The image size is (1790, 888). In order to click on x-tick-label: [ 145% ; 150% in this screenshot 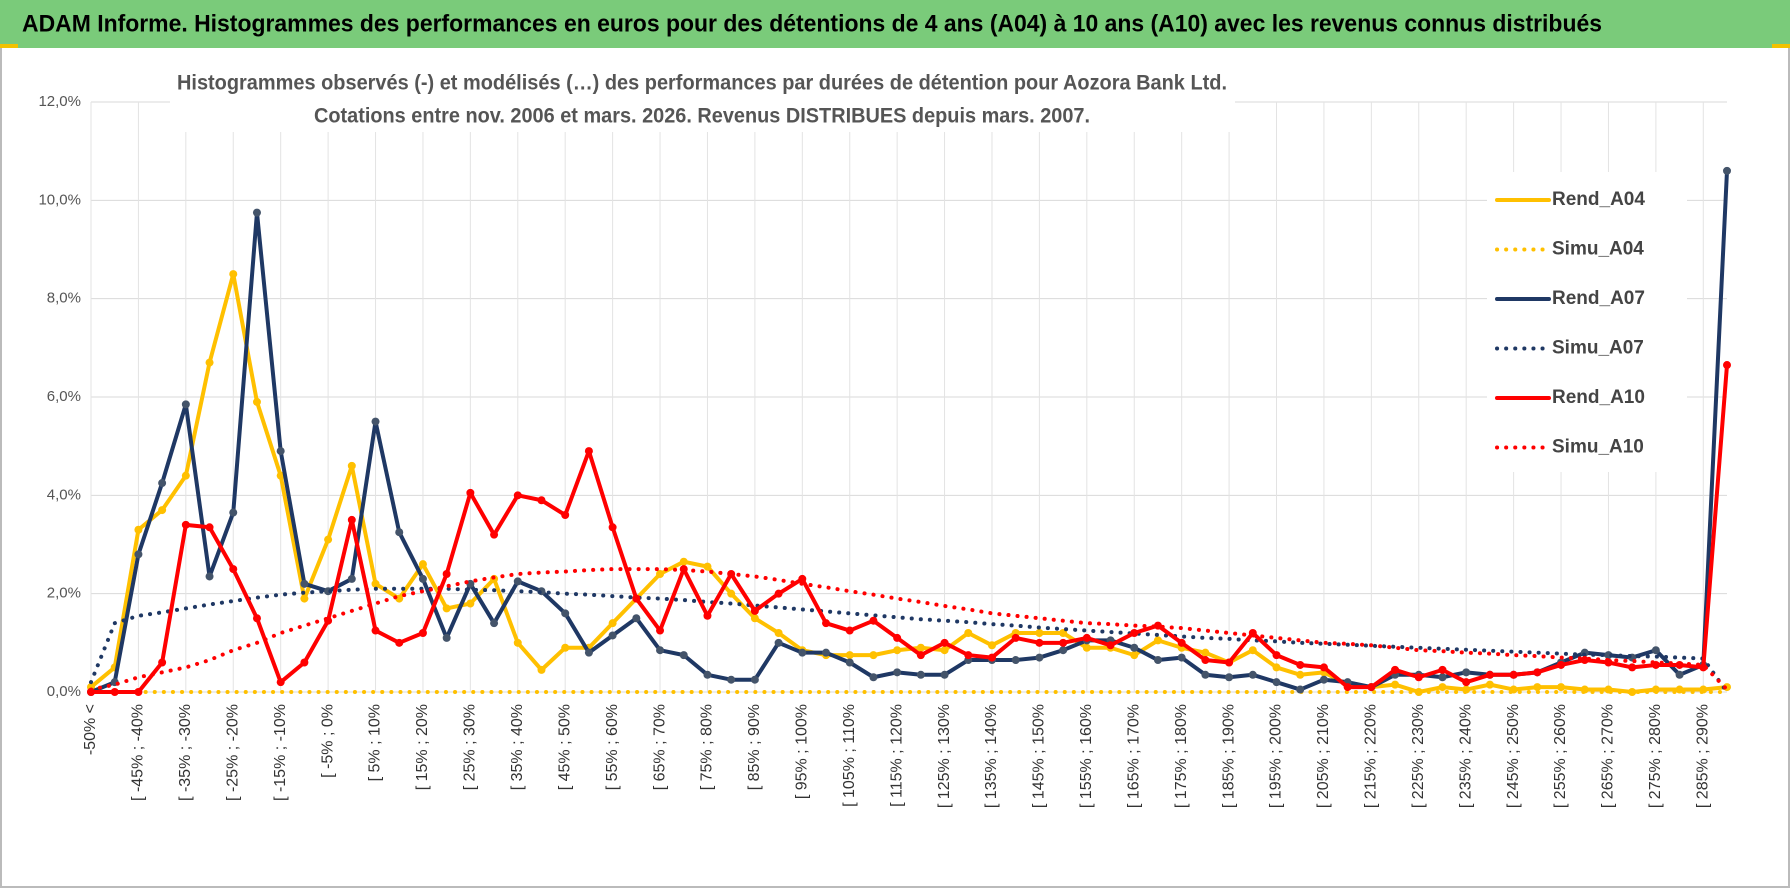, I will do `click(1039, 756)`.